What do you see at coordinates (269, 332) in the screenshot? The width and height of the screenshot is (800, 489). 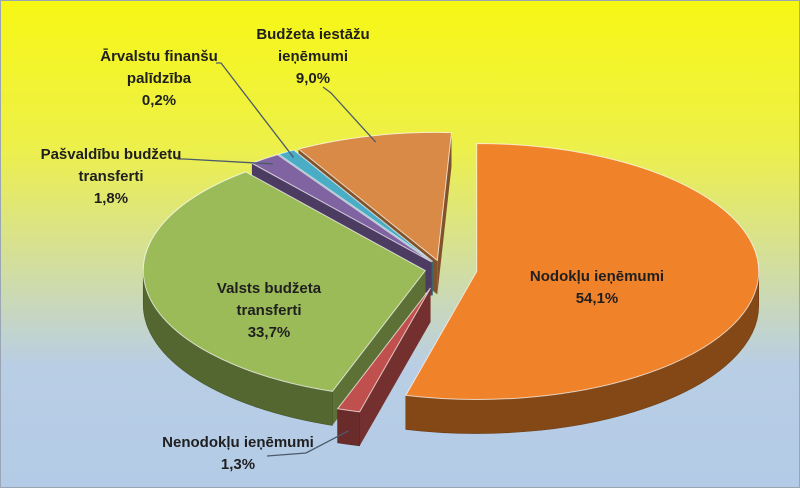 I see `label-value-2: 33,7%` at bounding box center [269, 332].